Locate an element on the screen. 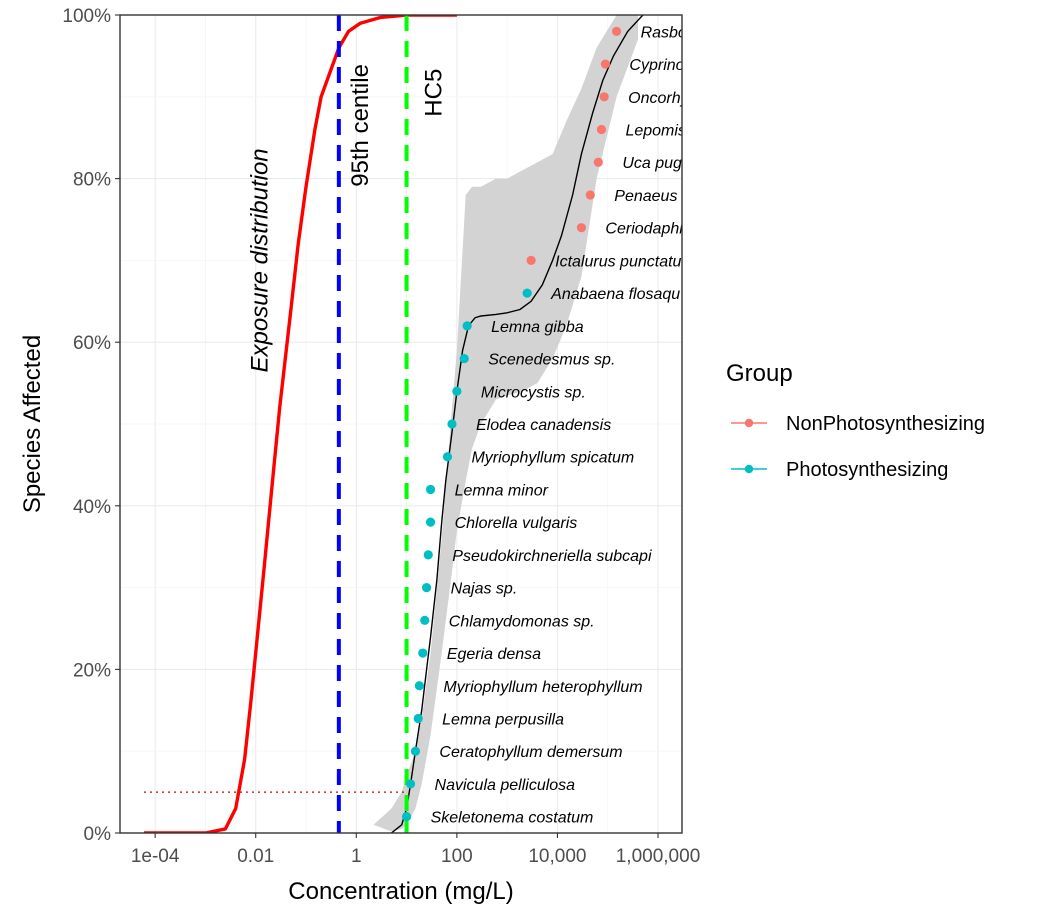 The image size is (1040, 920). species-label: Pseudokirchneriella subcapi is located at coordinates (552, 556).